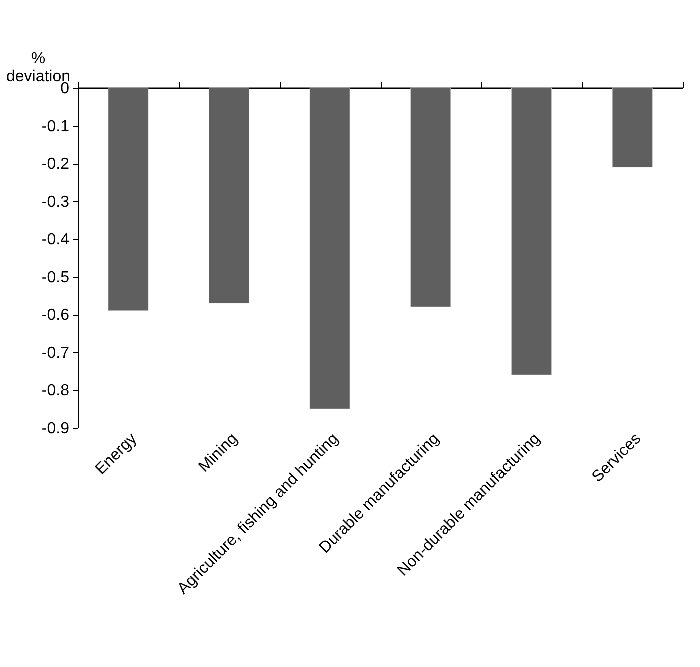 The height and width of the screenshot is (667, 700). What do you see at coordinates (56, 127) in the screenshot?
I see `y-tick-label: -0.1` at bounding box center [56, 127].